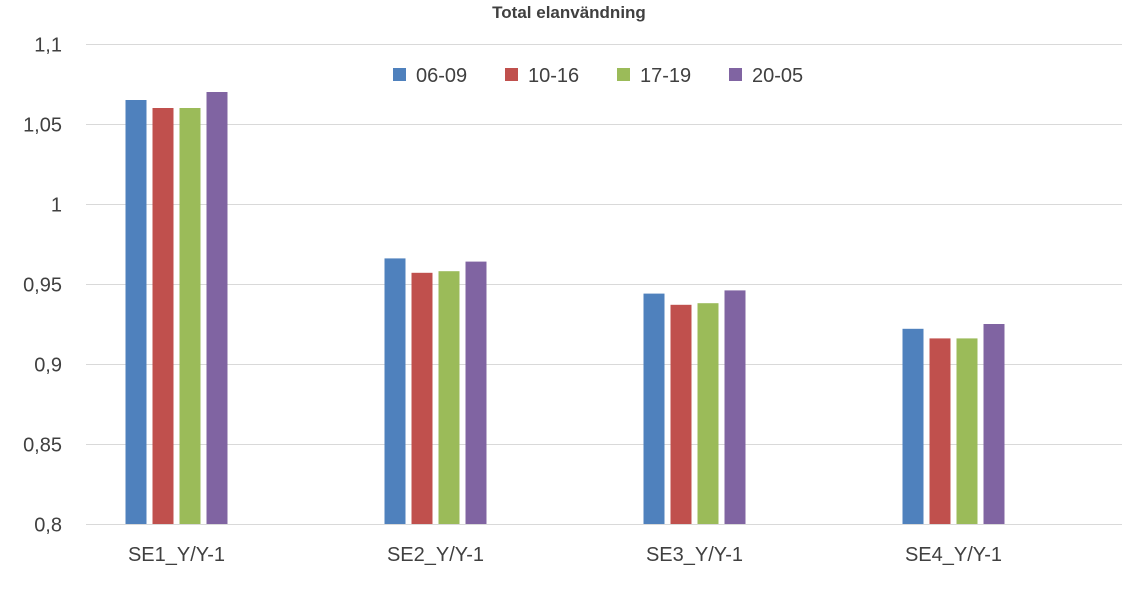 The height and width of the screenshot is (597, 1128). Describe the element at coordinates (569, 12) in the screenshot. I see `chart-title: Total elanvändning` at that location.